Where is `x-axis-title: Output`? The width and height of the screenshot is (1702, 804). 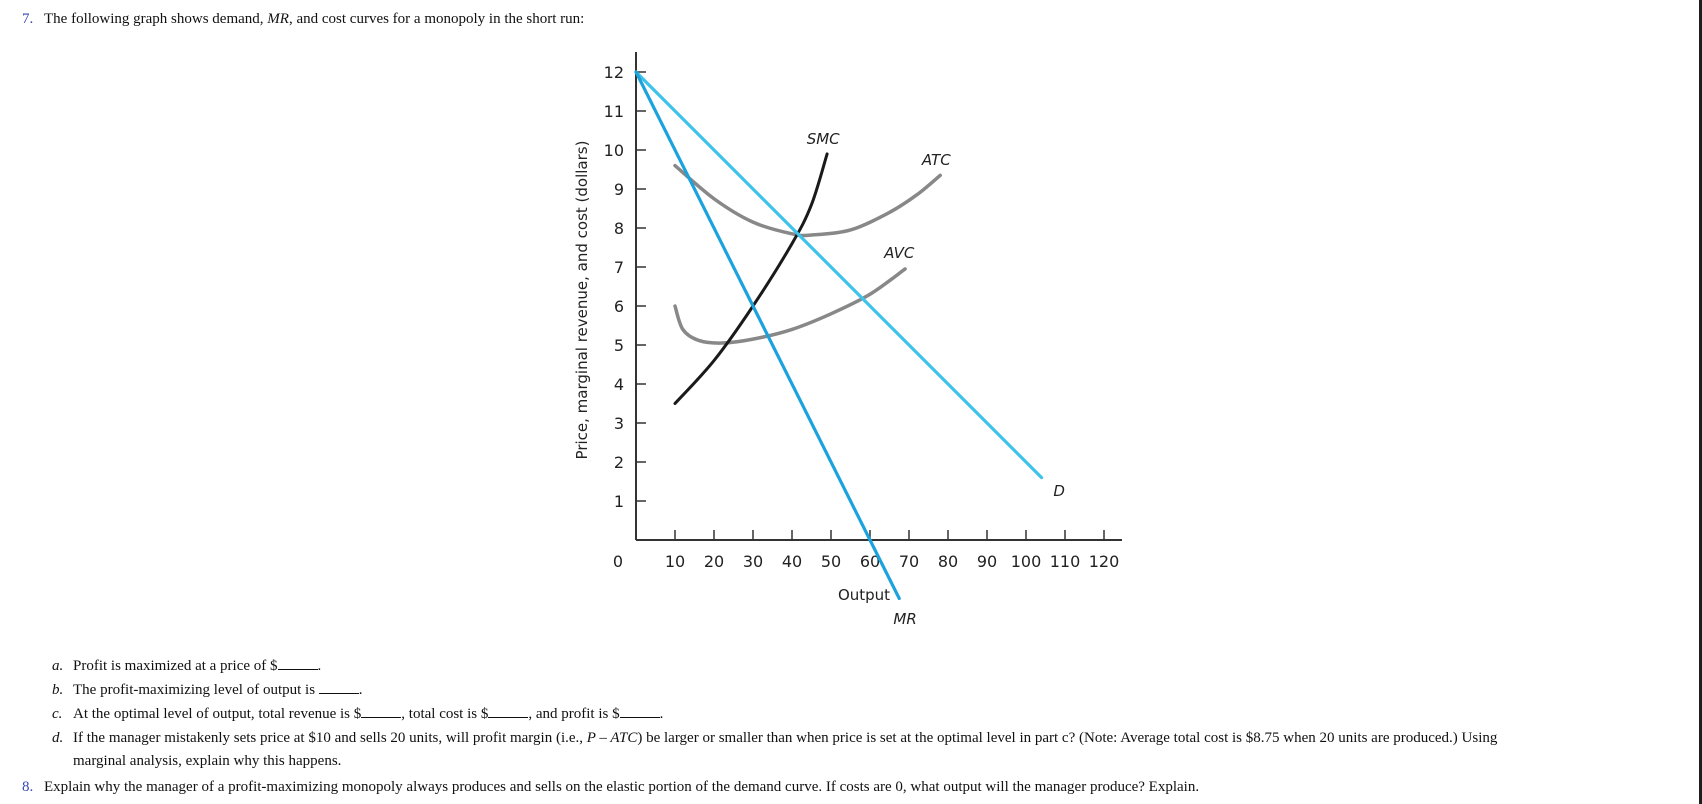 x-axis-title: Output is located at coordinates (864, 595).